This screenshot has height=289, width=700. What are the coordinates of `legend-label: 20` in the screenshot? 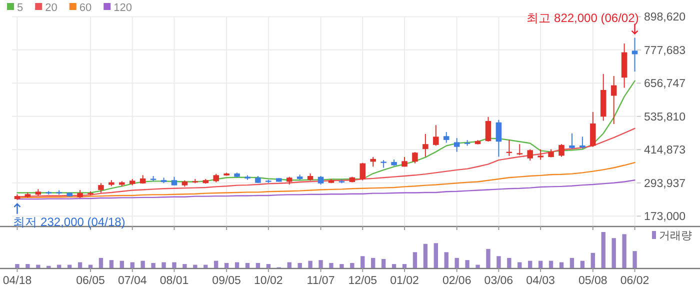 It's located at (51, 8).